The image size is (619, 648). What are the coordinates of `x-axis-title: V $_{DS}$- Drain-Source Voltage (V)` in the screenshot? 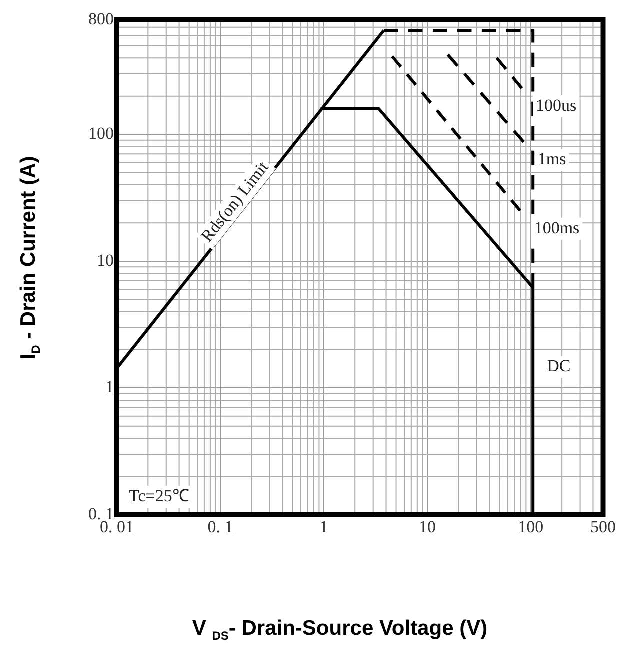 It's located at (340, 630).